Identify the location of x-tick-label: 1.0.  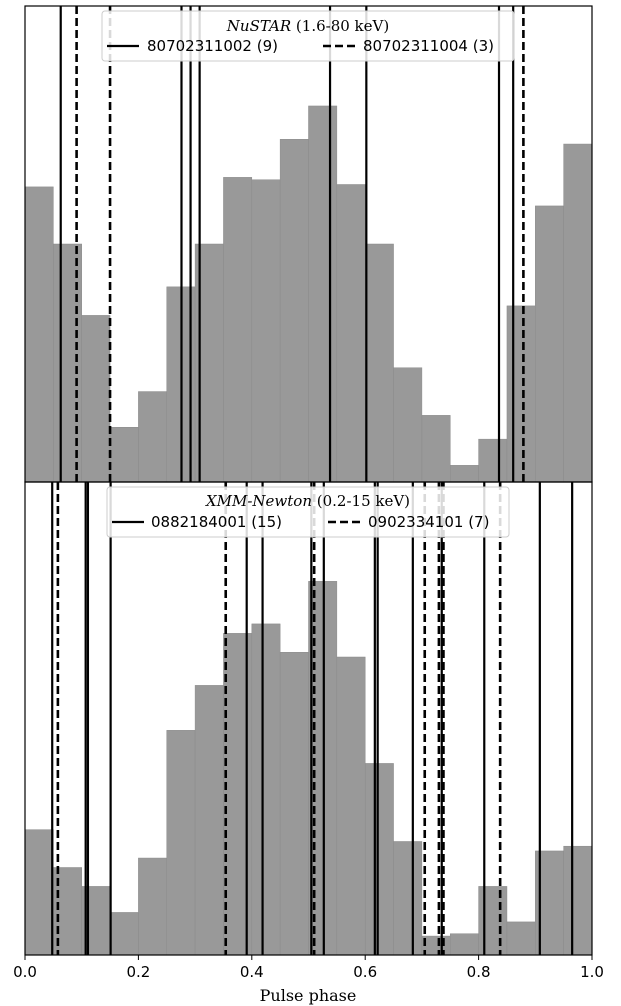
(592, 972).